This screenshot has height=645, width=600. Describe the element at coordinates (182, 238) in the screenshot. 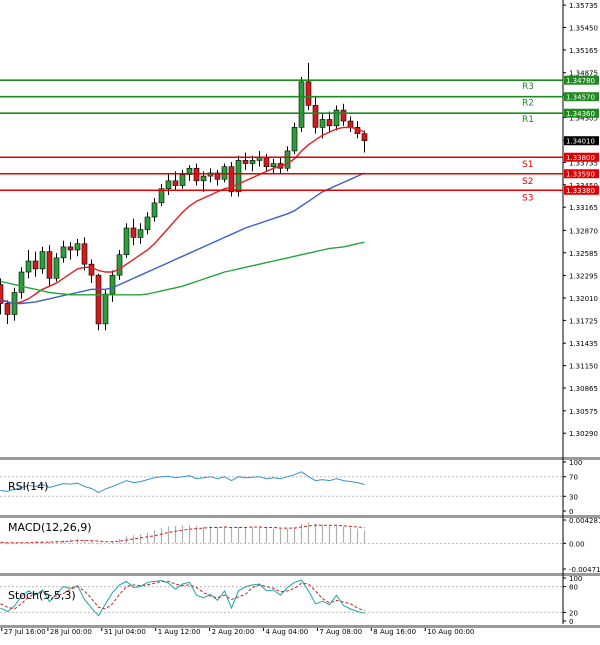

I see `sma-mid-line` at that location.